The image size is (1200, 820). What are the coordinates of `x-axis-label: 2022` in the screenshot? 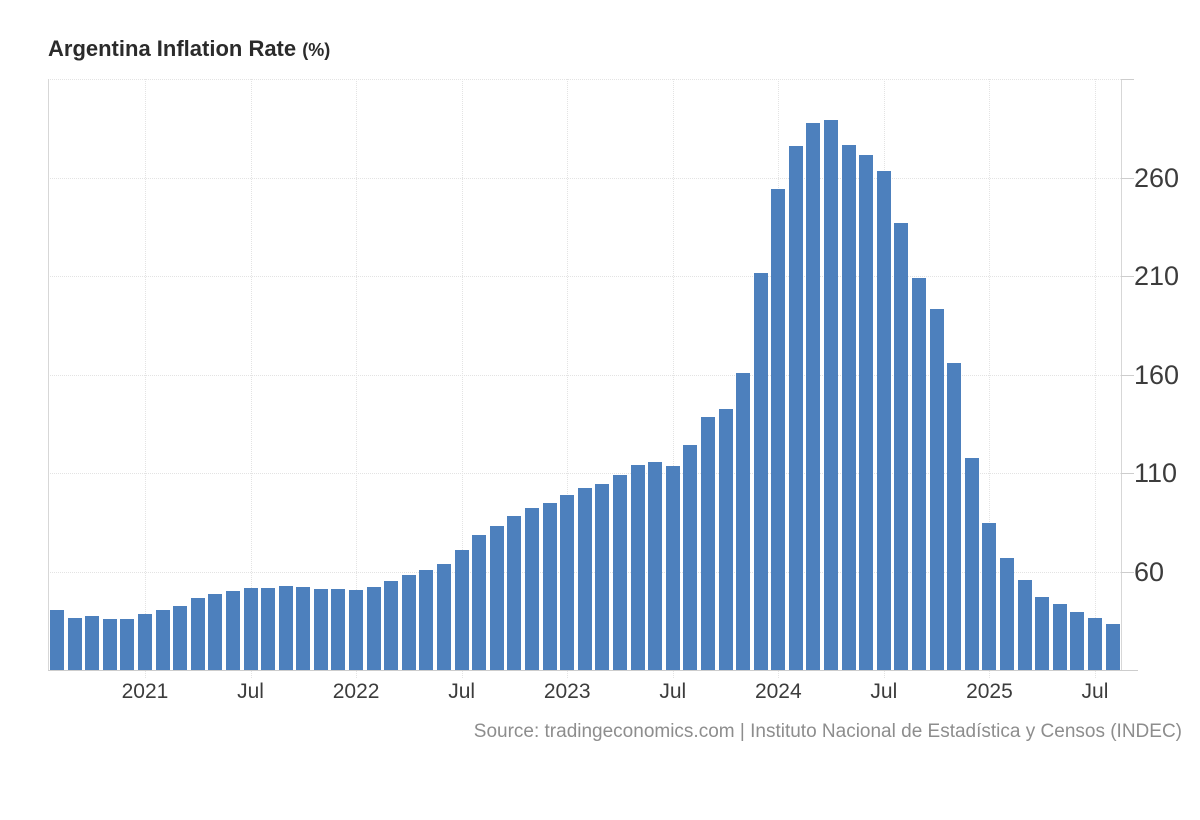 It's located at (356, 691).